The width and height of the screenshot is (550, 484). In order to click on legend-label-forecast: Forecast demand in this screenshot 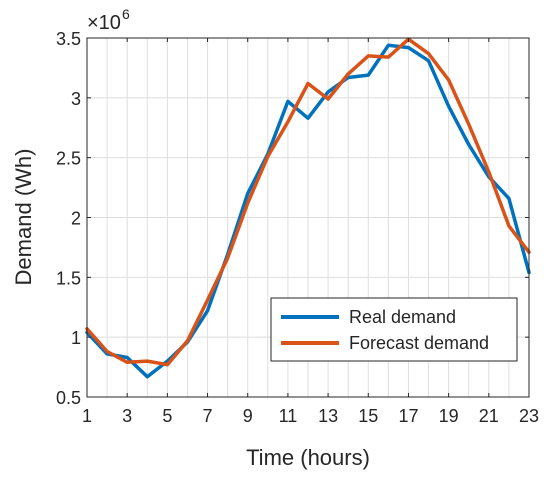, I will do `click(419, 343)`.